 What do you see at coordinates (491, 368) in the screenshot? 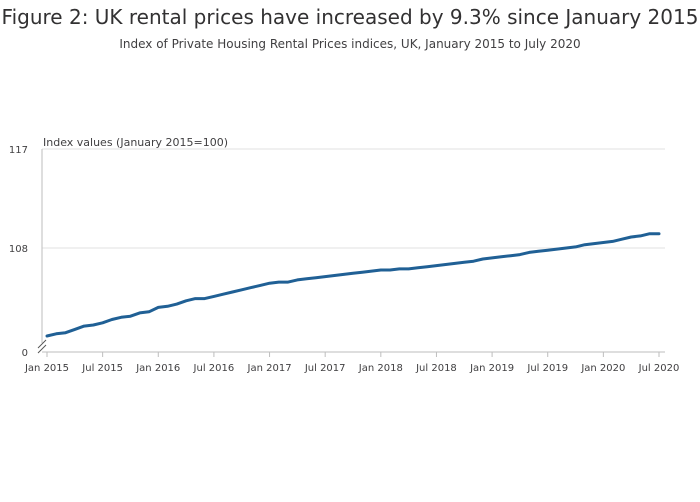
I see `x-tick-label: Jan 2019` at bounding box center [491, 368].